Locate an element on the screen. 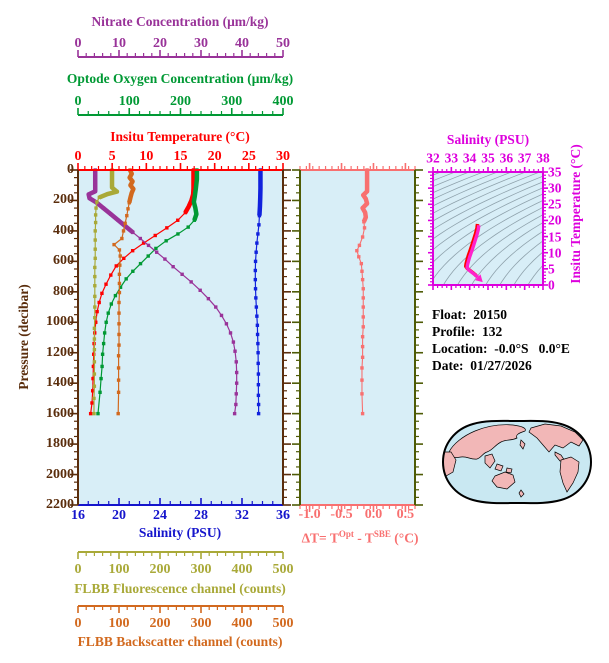 The height and width of the screenshot is (663, 609). temperature-axis-title: Insitu Temperature (°C) is located at coordinates (180, 136).